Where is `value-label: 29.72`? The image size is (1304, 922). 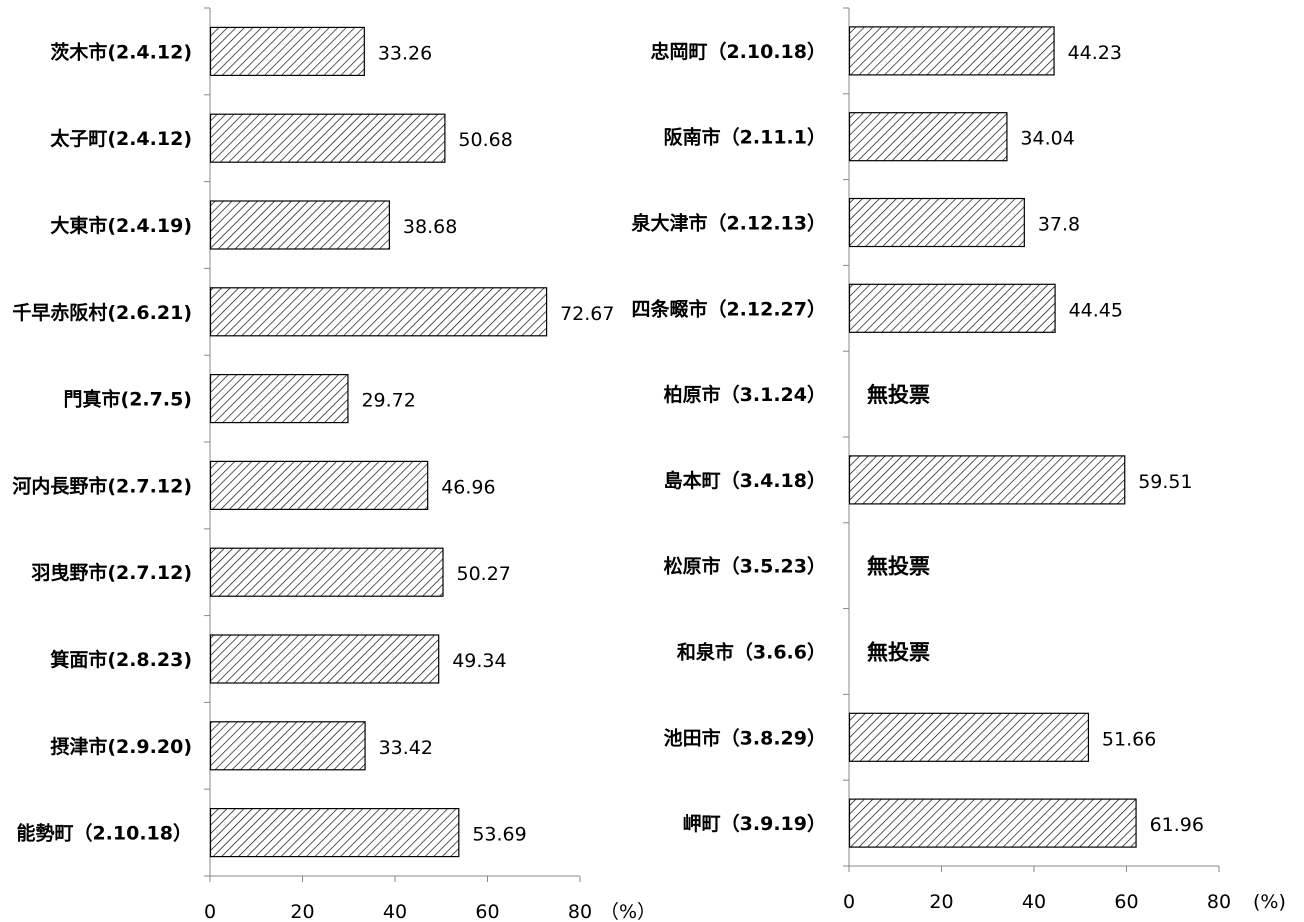
value-label: 29.72 is located at coordinates (388, 401).